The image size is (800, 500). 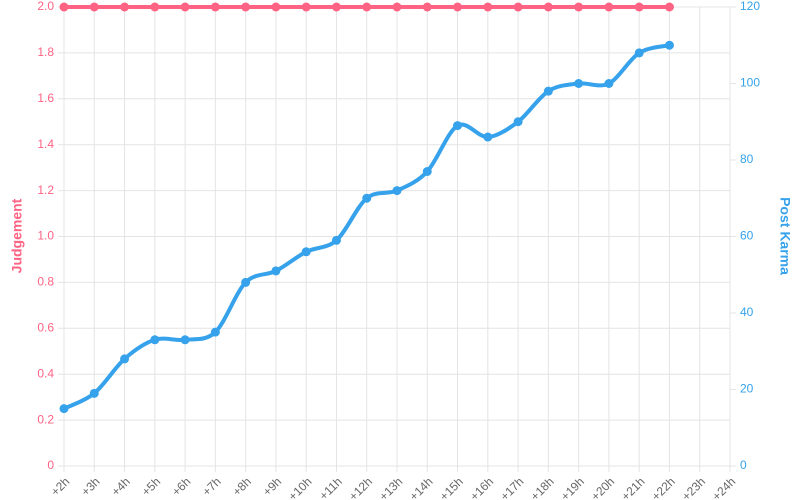 What do you see at coordinates (45, 52) in the screenshot?
I see `y-tick-label: 1.8` at bounding box center [45, 52].